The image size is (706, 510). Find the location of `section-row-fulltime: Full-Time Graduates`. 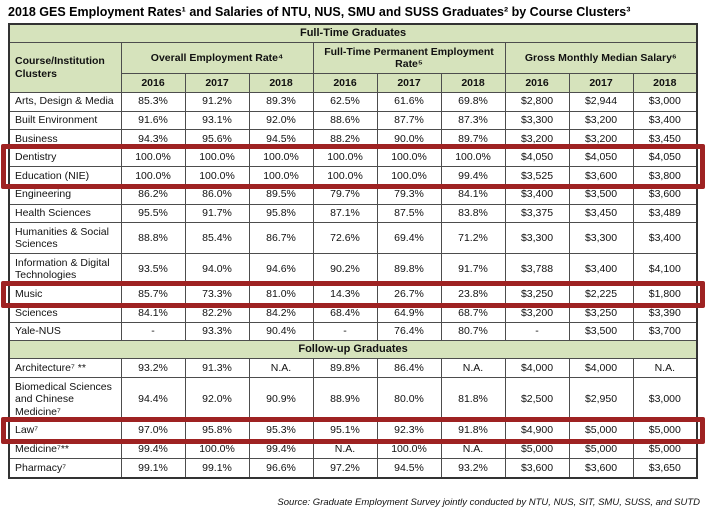

section-row-fulltime: Full-Time Graduates is located at coordinates (353, 33).